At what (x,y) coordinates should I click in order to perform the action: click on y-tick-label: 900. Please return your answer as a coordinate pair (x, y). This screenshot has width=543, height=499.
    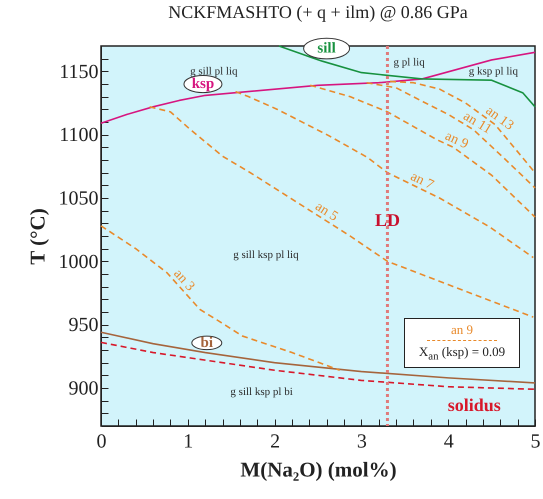
    Looking at the image, I should click on (83, 389).